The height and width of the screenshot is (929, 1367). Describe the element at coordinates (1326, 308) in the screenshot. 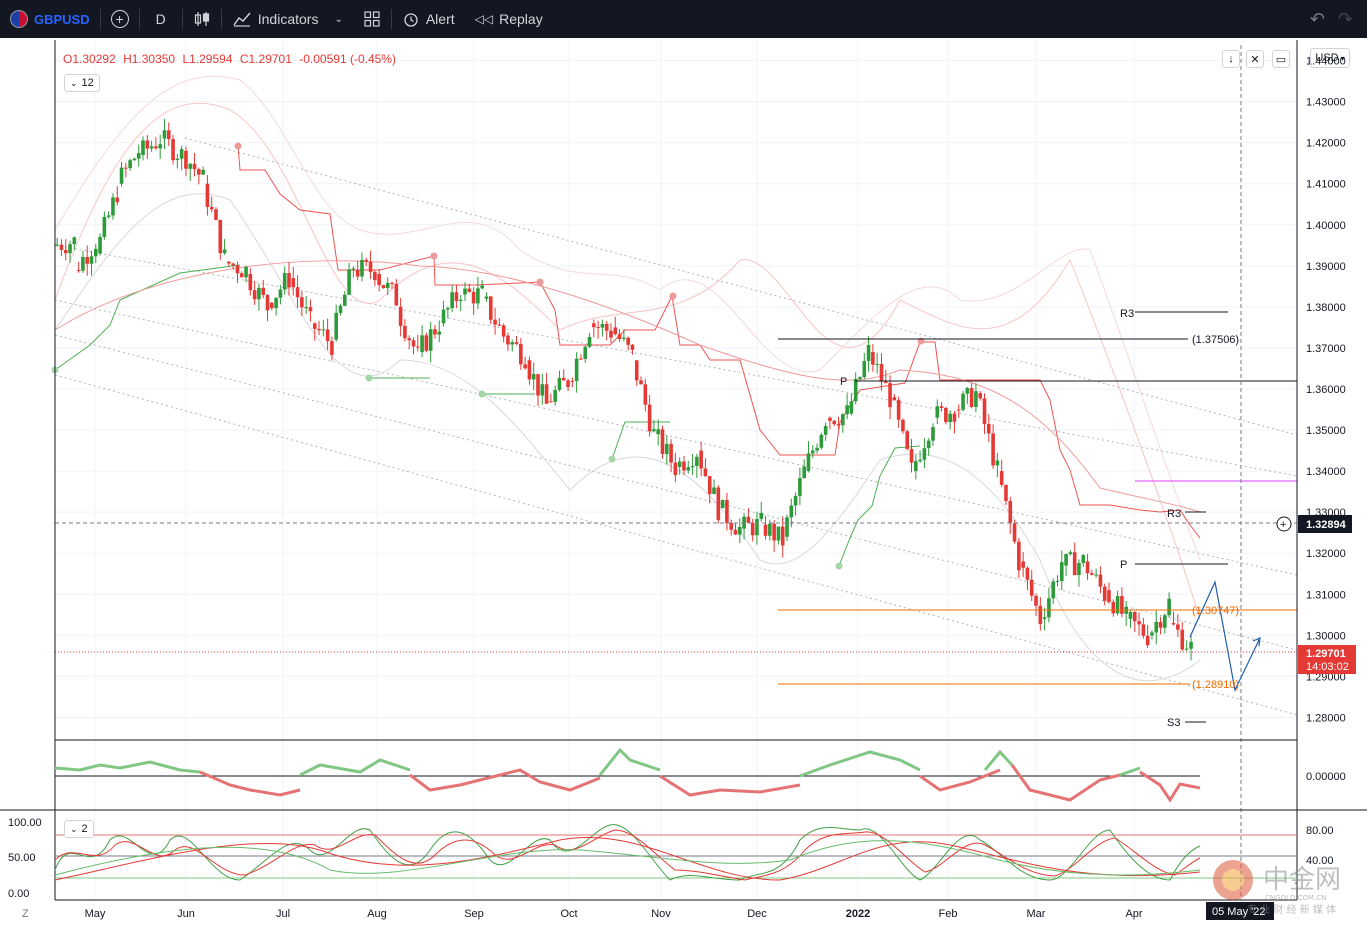

I see `price-tick-label: 1.38000` at that location.